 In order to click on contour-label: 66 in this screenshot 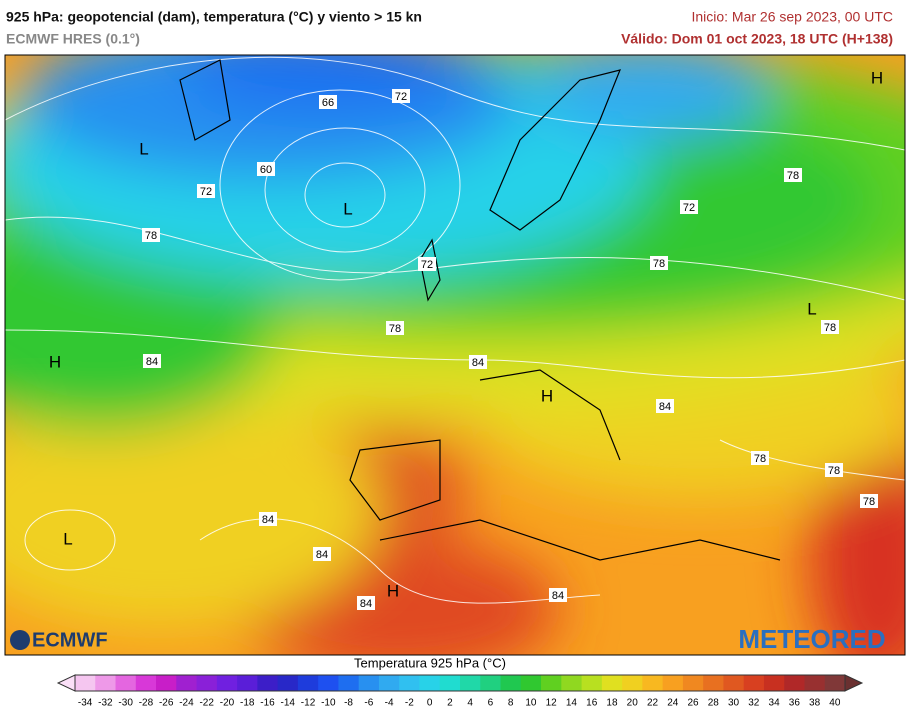, I will do `click(328, 103)`.